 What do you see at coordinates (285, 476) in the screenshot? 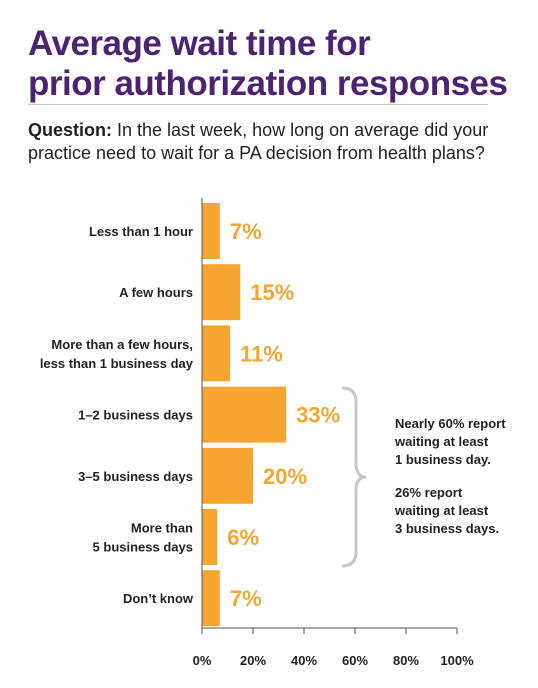
I see `value-label: 20%` at bounding box center [285, 476].